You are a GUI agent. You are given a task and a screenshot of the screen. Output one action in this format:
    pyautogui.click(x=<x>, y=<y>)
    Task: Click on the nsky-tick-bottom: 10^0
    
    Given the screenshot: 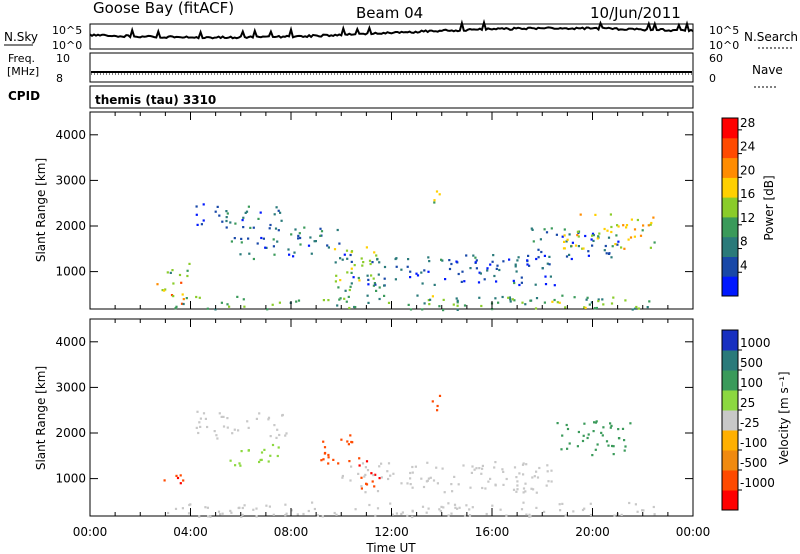 What is the action you would take?
    pyautogui.click(x=67, y=45)
    